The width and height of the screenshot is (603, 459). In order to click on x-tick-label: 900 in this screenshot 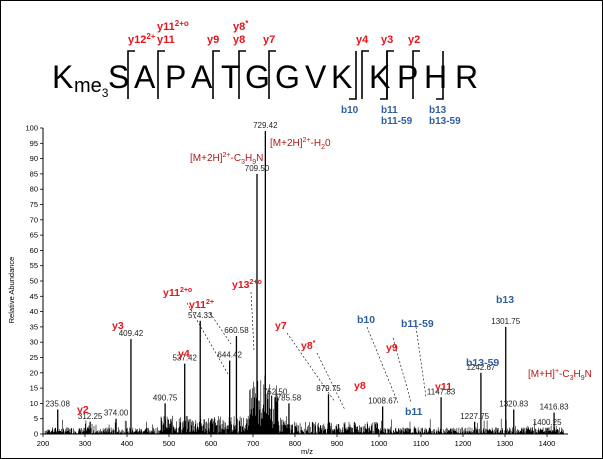, I will do `click(337, 443)`.